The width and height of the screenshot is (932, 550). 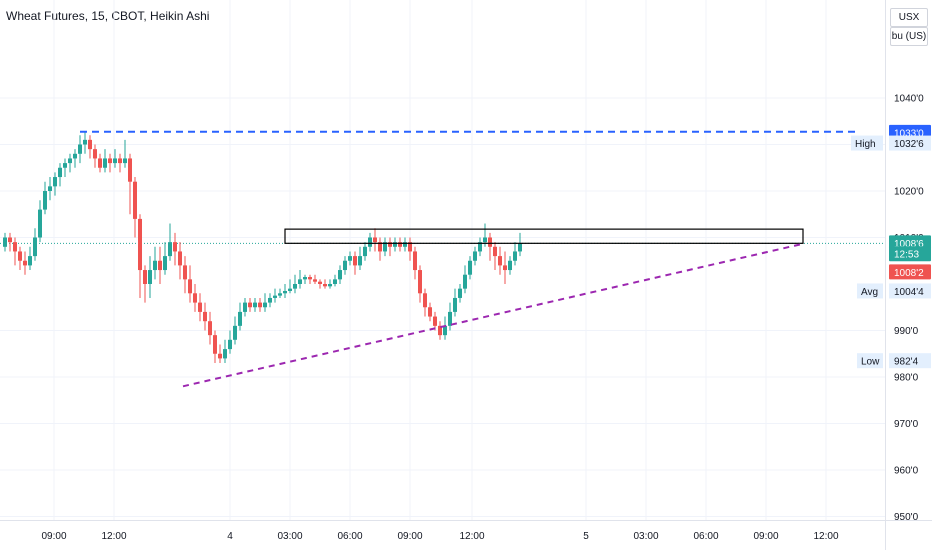 I want to click on price-tick-label: 950'0, so click(x=906, y=517).